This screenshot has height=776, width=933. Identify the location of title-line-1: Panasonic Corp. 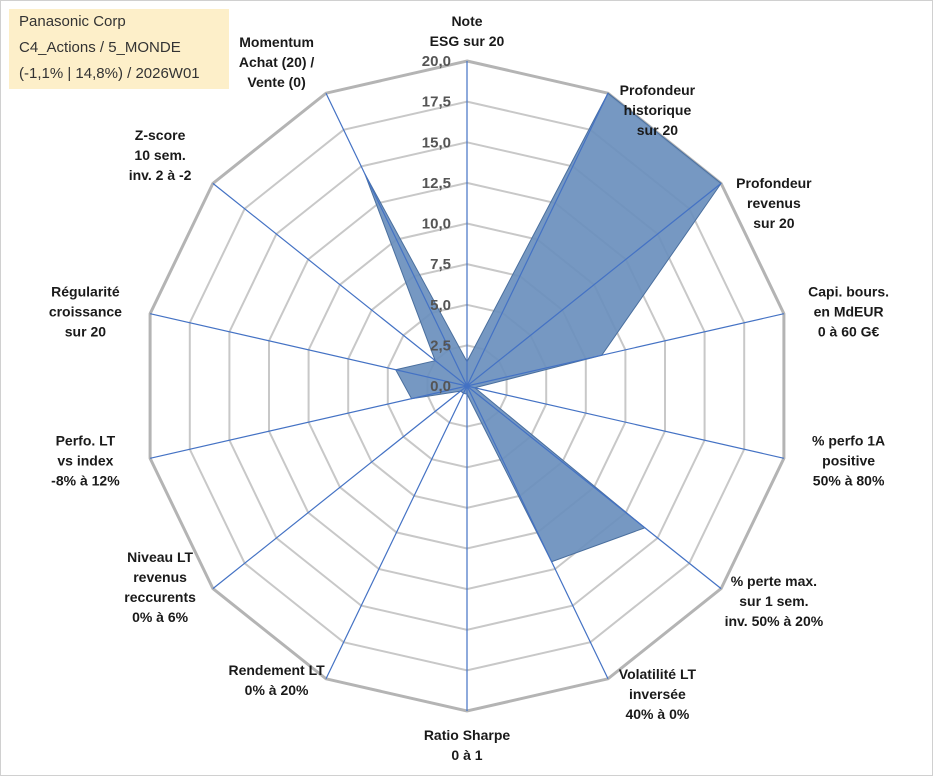
(72, 21).